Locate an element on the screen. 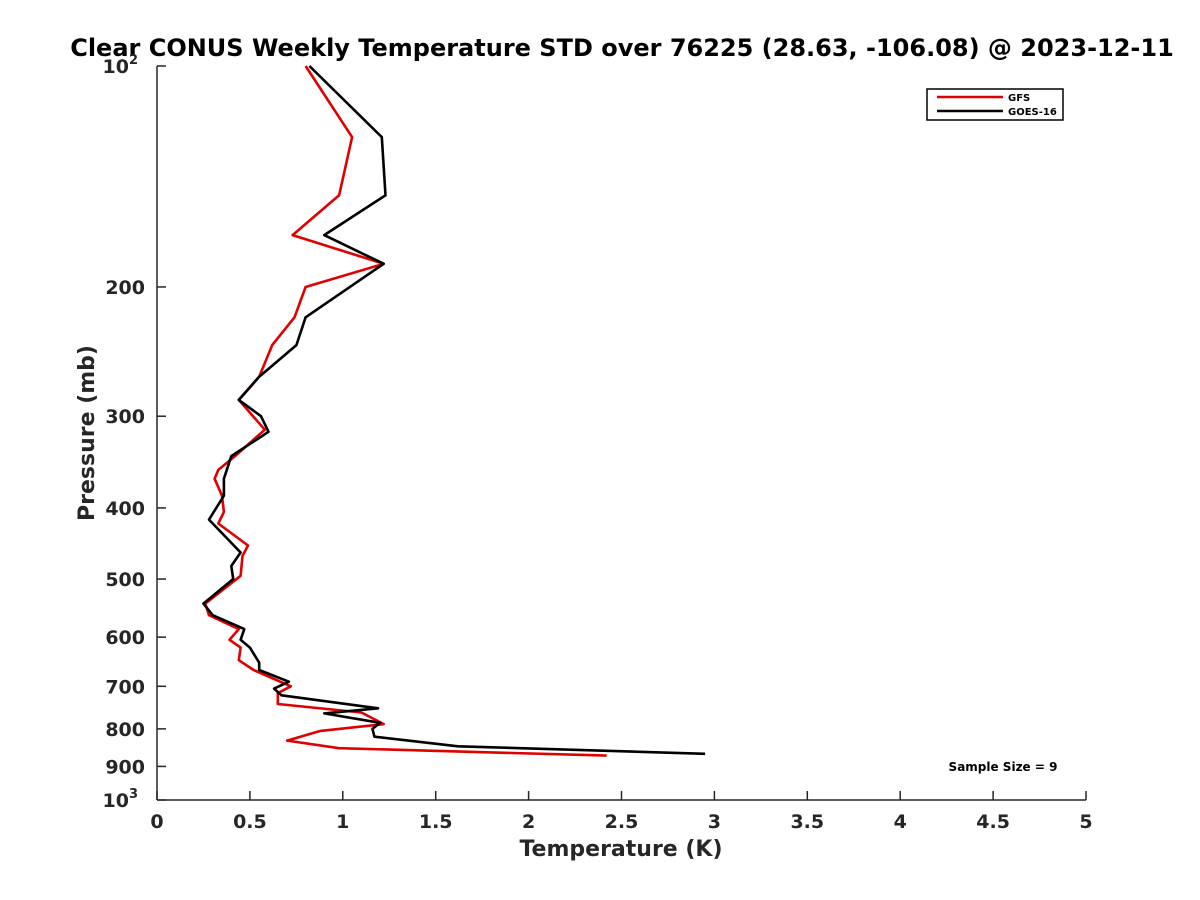  y-tick-base: 900 is located at coordinates (125, 767).